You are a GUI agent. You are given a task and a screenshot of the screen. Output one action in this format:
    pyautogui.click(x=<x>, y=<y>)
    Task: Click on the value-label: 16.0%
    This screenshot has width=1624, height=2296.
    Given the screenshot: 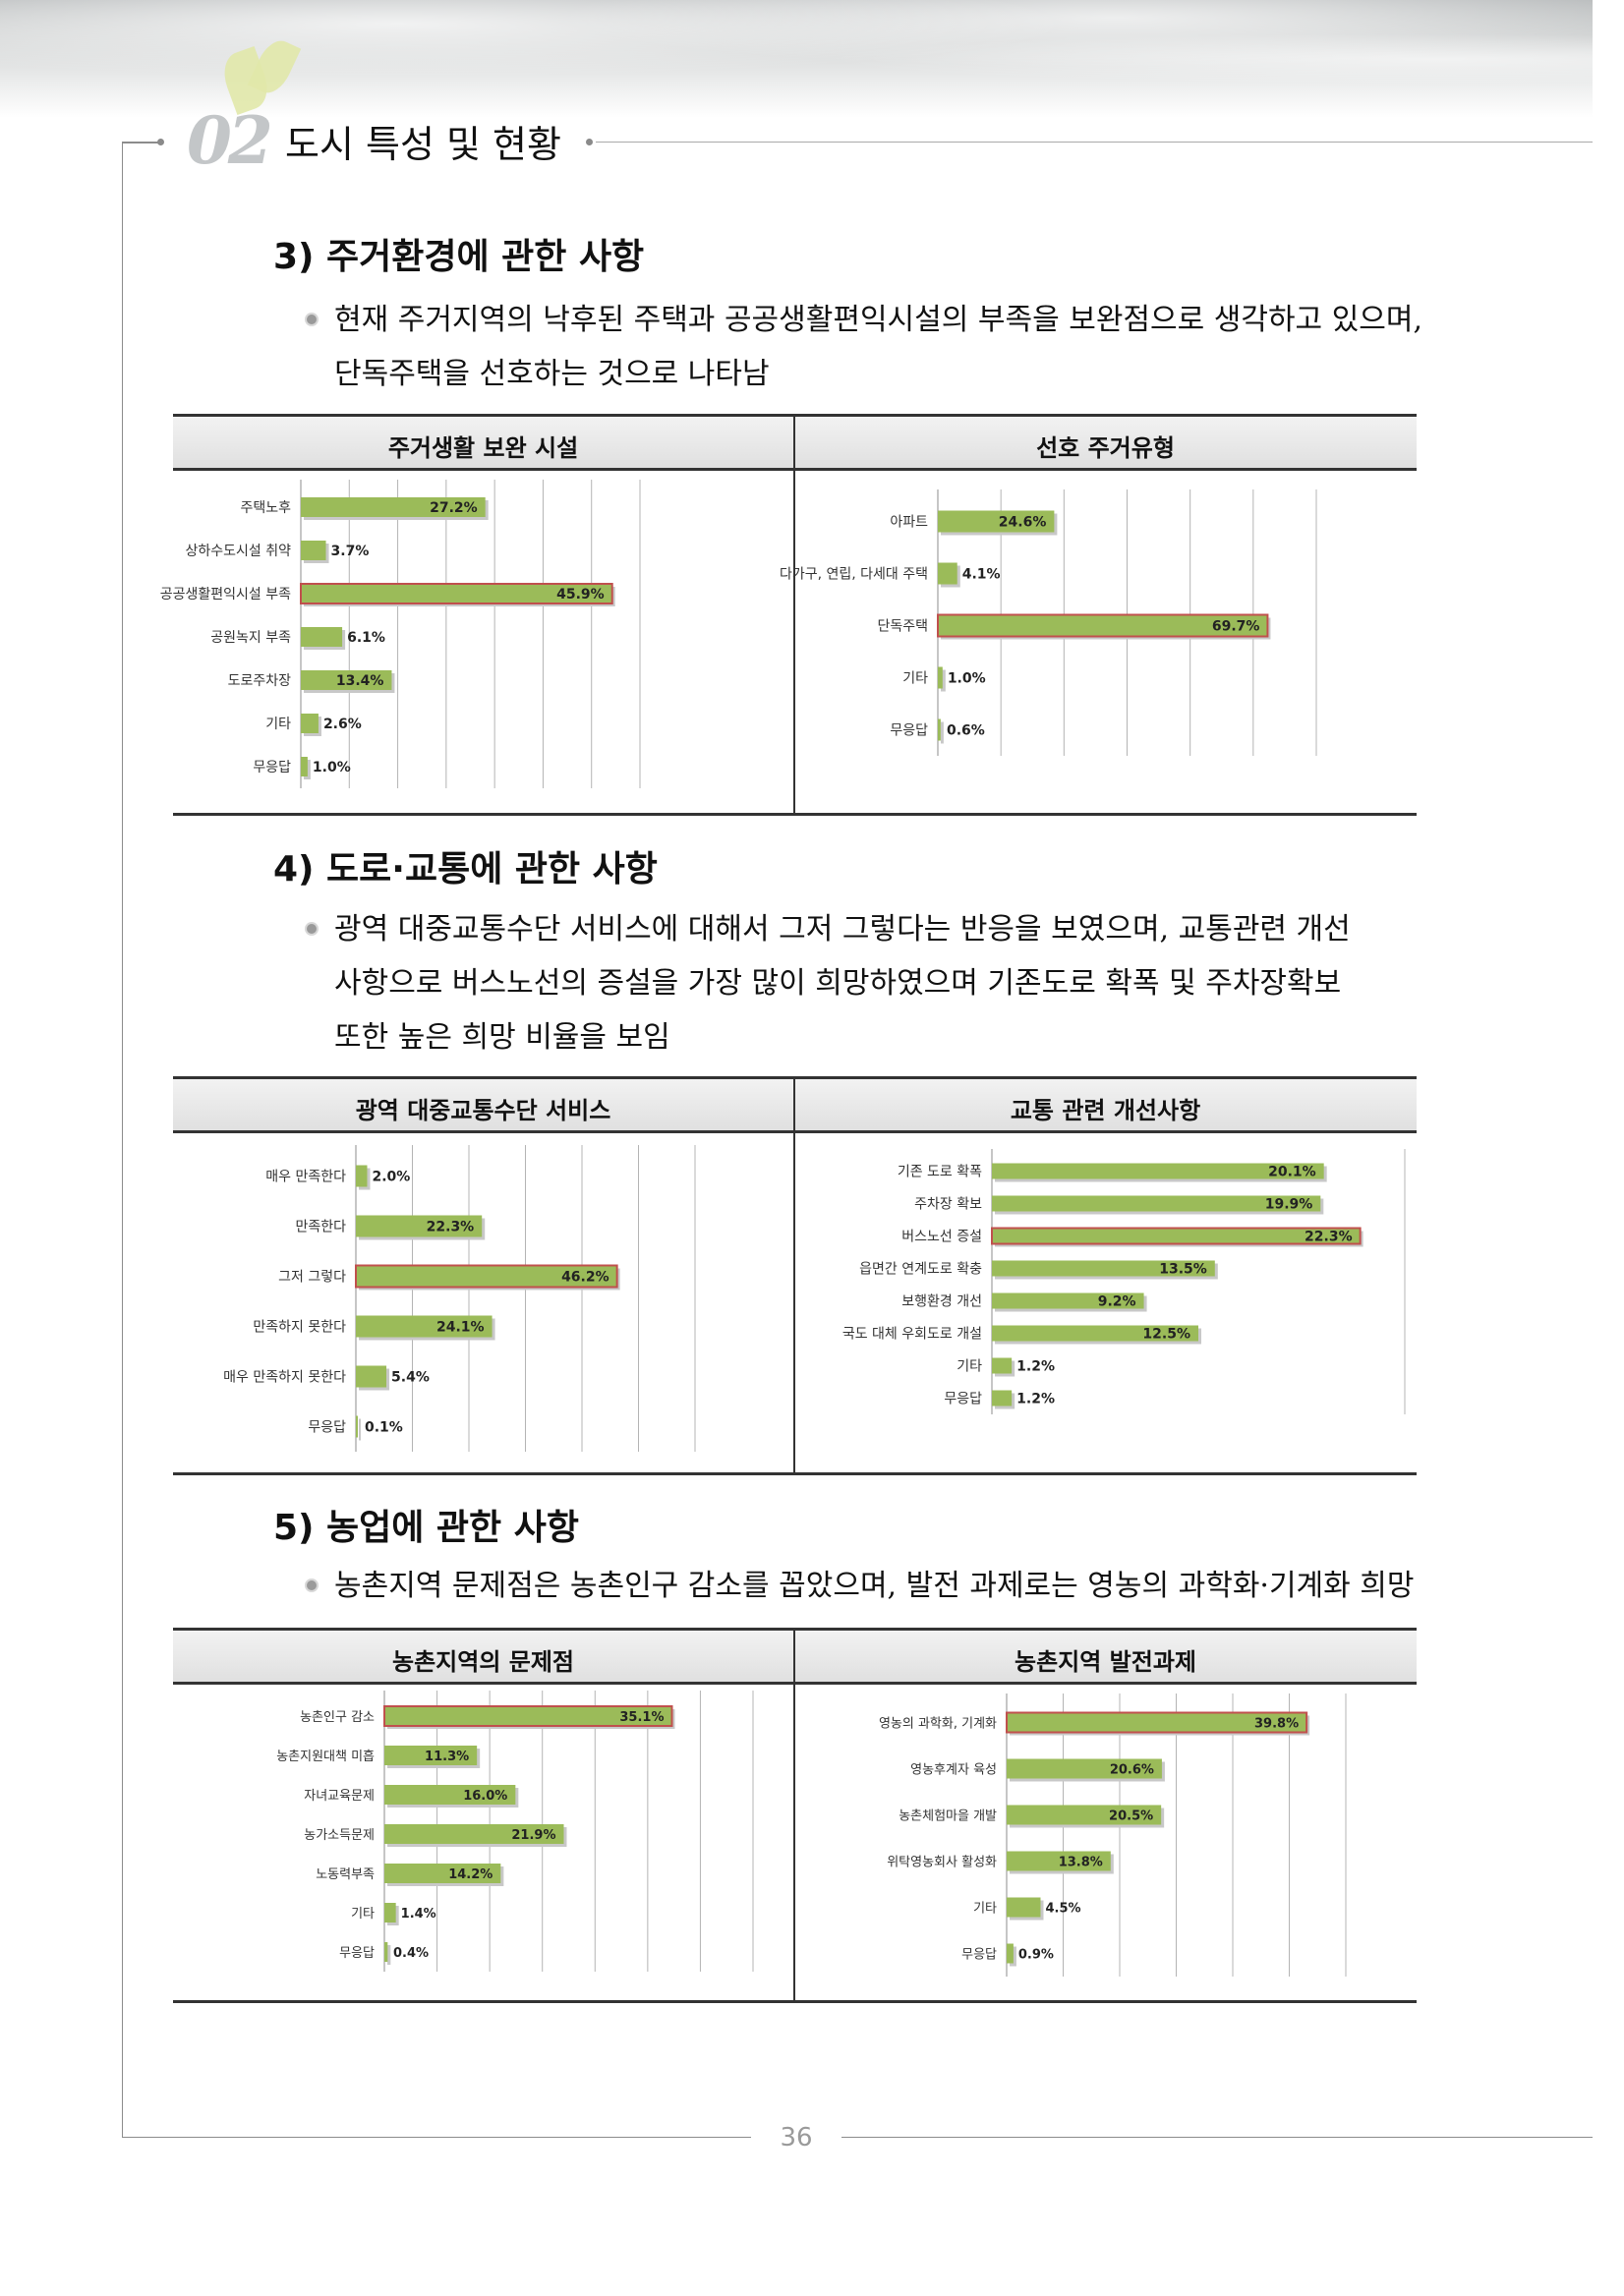 What is the action you would take?
    pyautogui.click(x=485, y=1797)
    